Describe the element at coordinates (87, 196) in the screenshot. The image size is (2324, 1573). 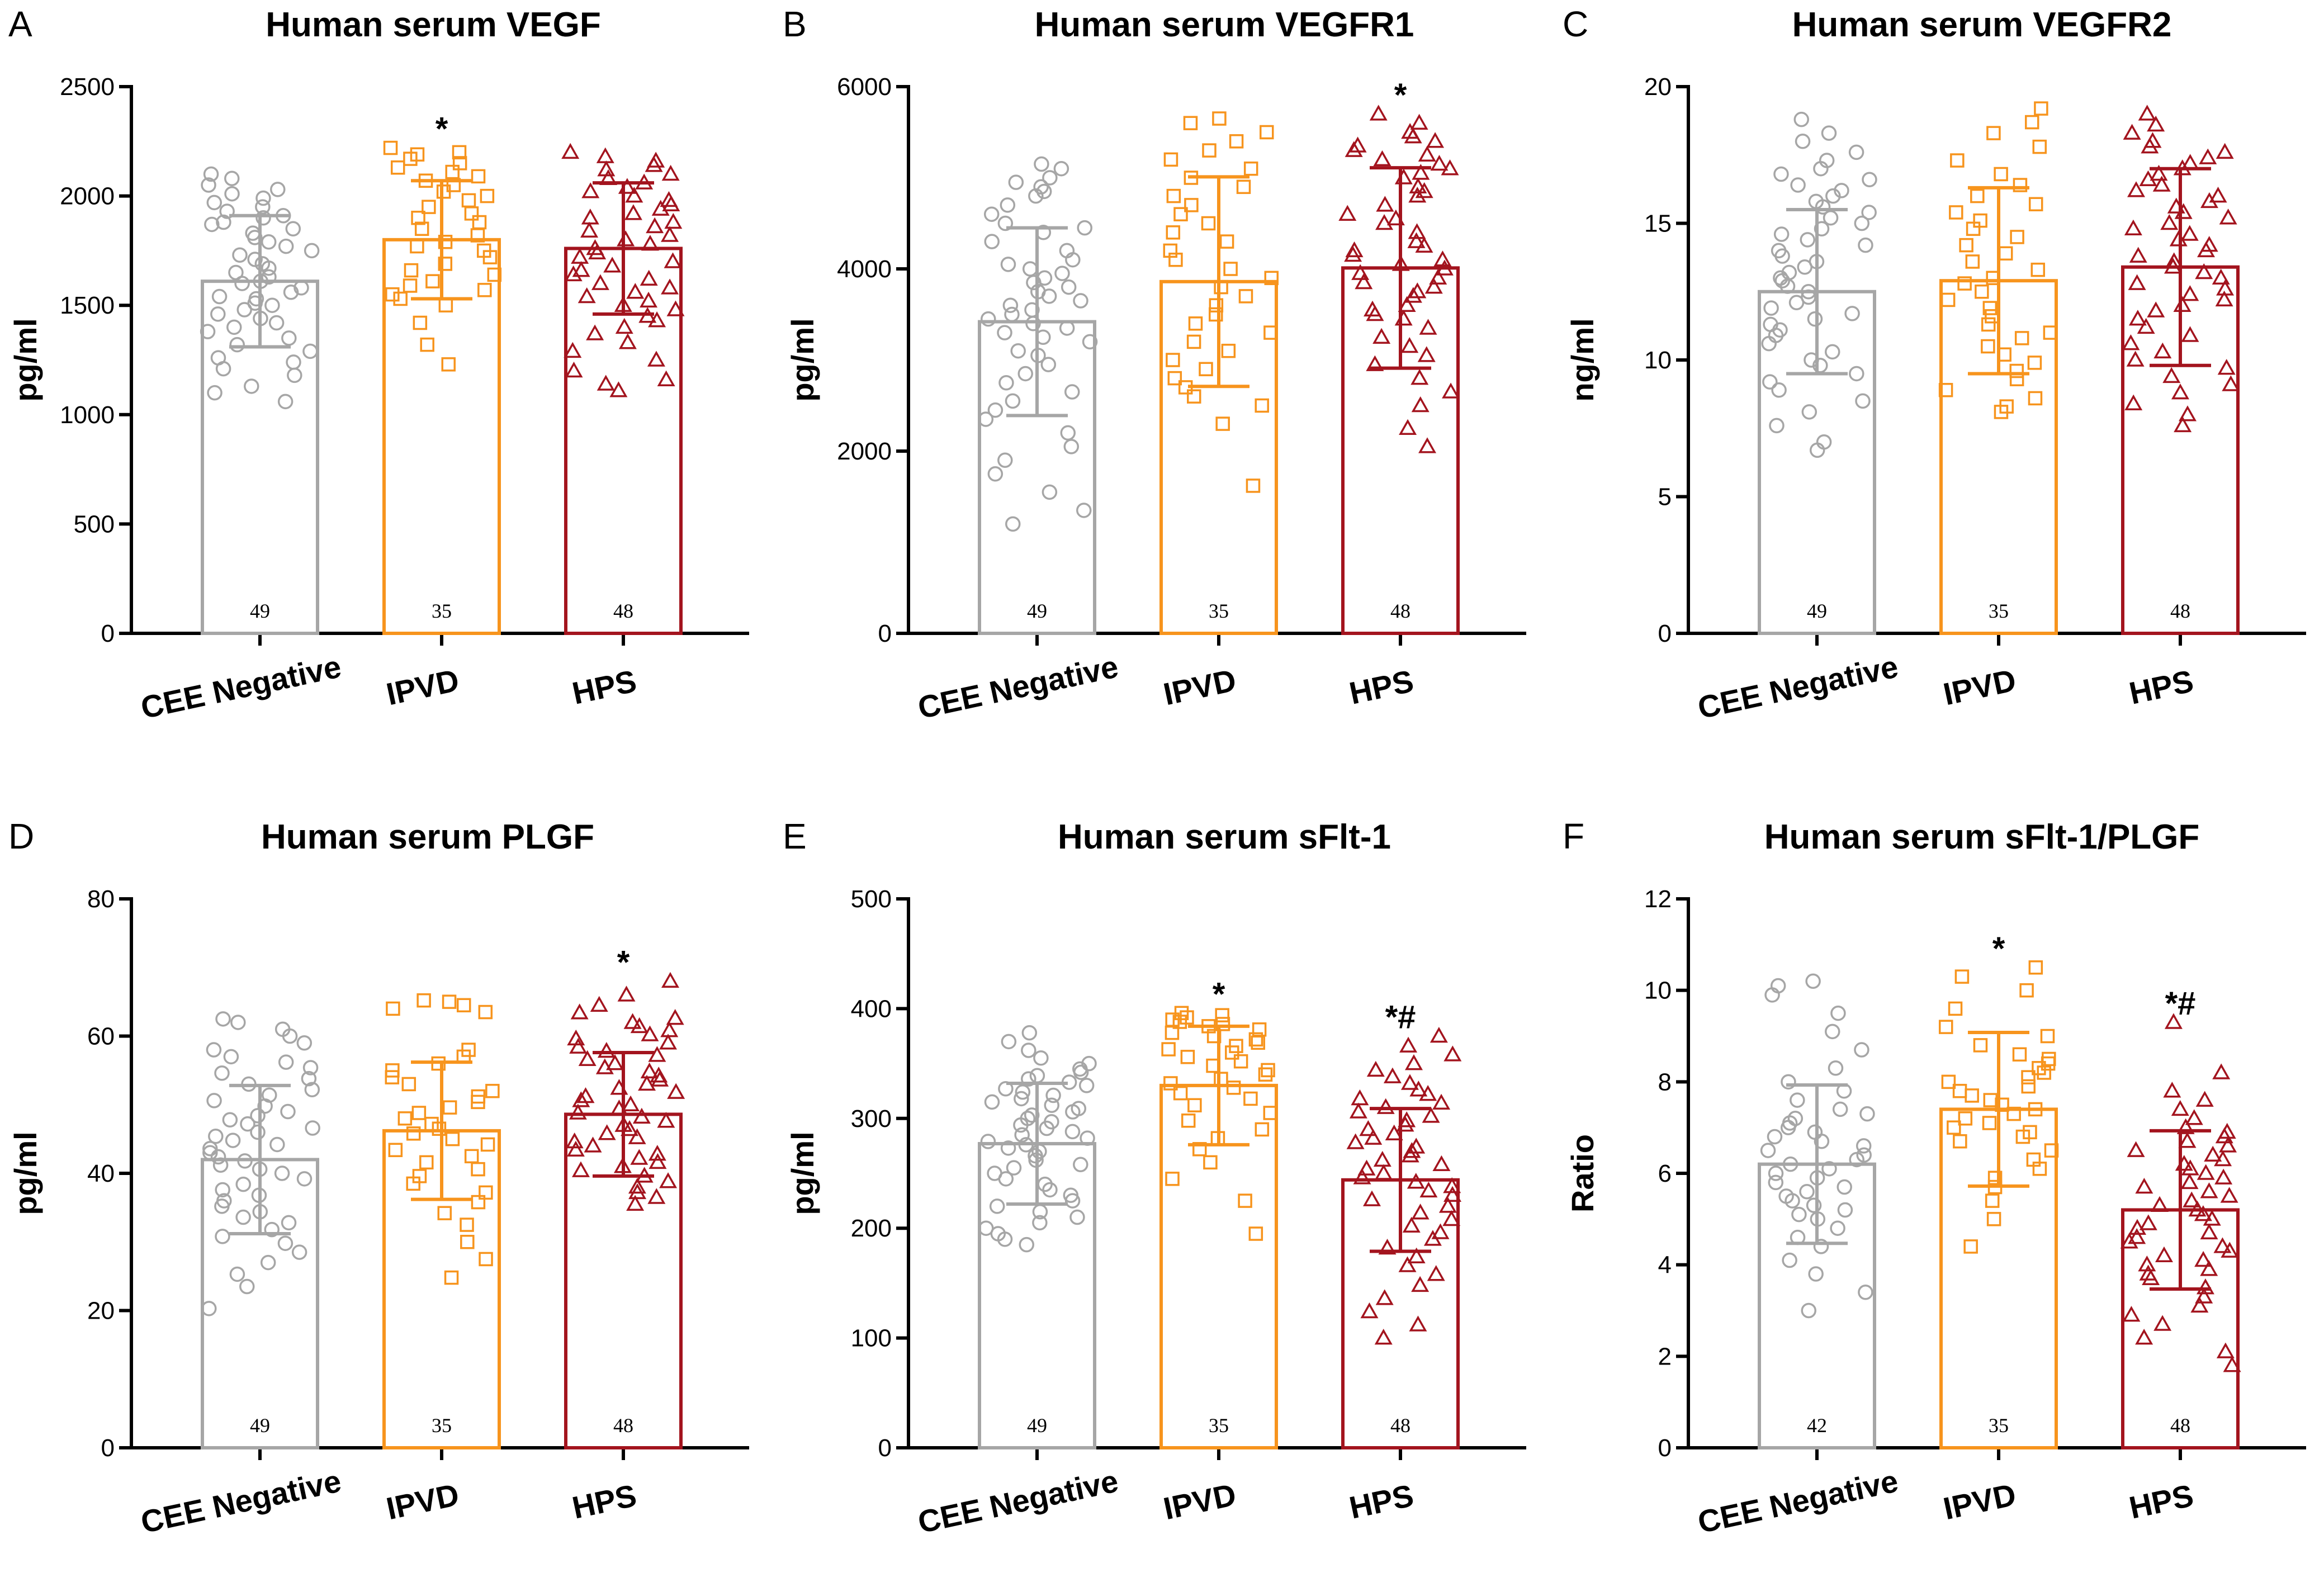
I see `y-tick-label: 2000` at that location.